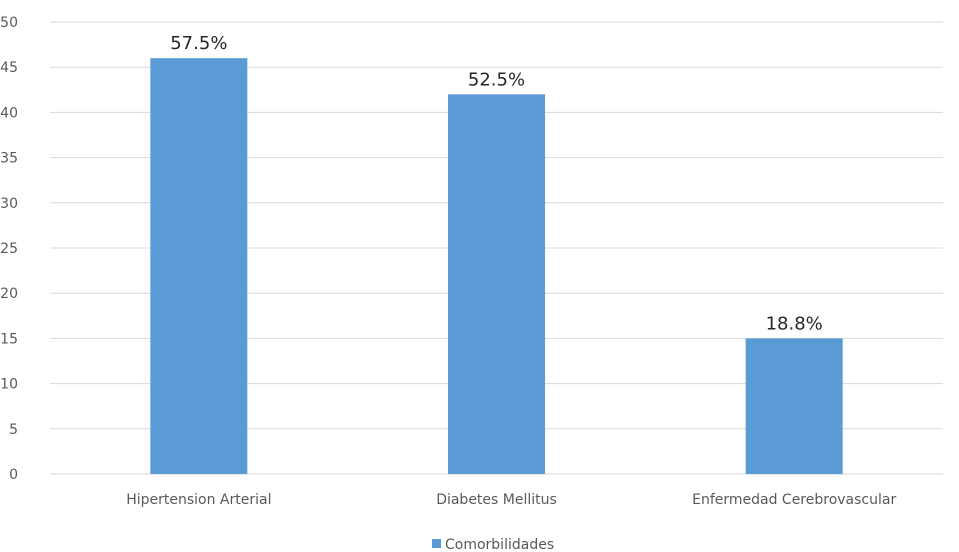 The width and height of the screenshot is (959, 552). I want to click on y-tick-label: 5, so click(13, 430).